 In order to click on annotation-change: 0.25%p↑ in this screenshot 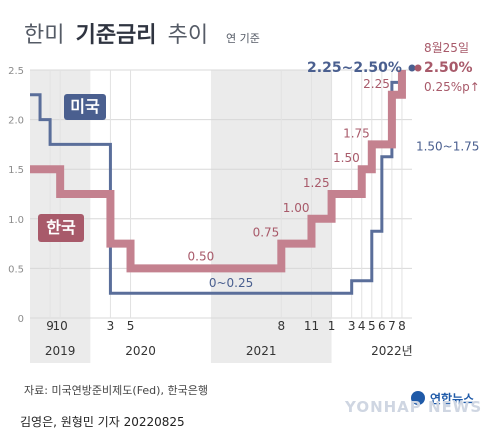, I will do `click(452, 87)`.